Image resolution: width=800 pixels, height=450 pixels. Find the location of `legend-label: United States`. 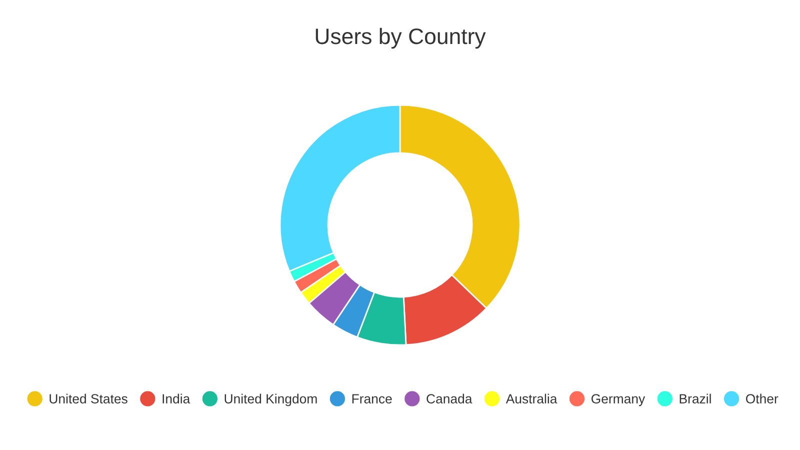

legend-label: United States is located at coordinates (89, 399).